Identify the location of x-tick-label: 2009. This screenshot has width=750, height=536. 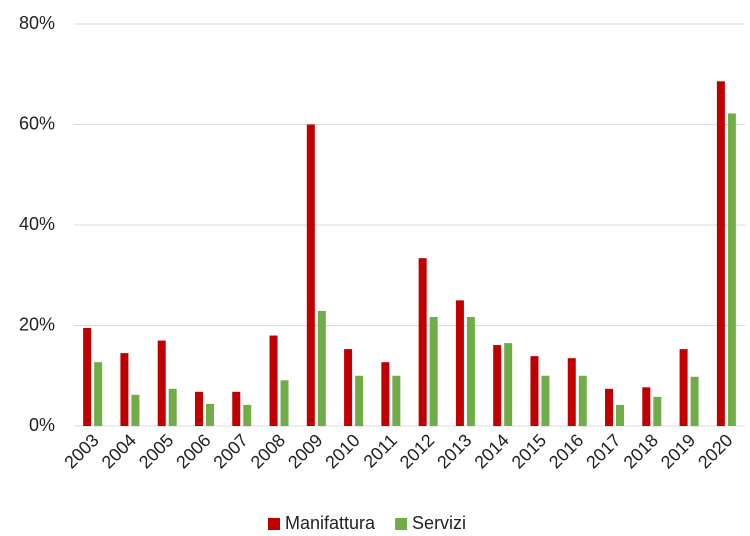
(305, 451).